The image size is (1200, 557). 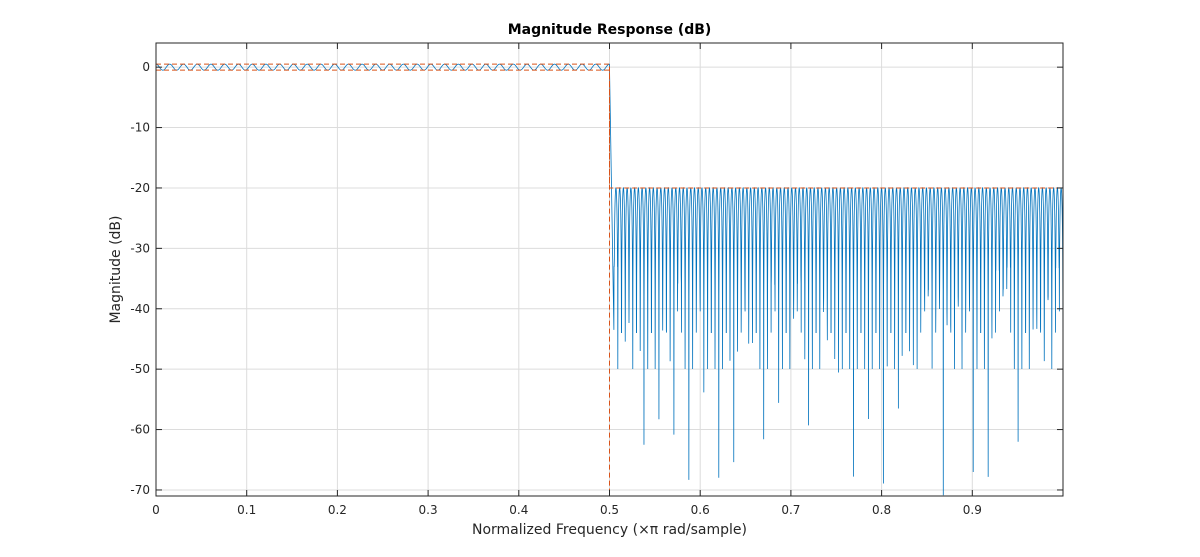 I want to click on y-tick-label: -60, so click(x=140, y=430).